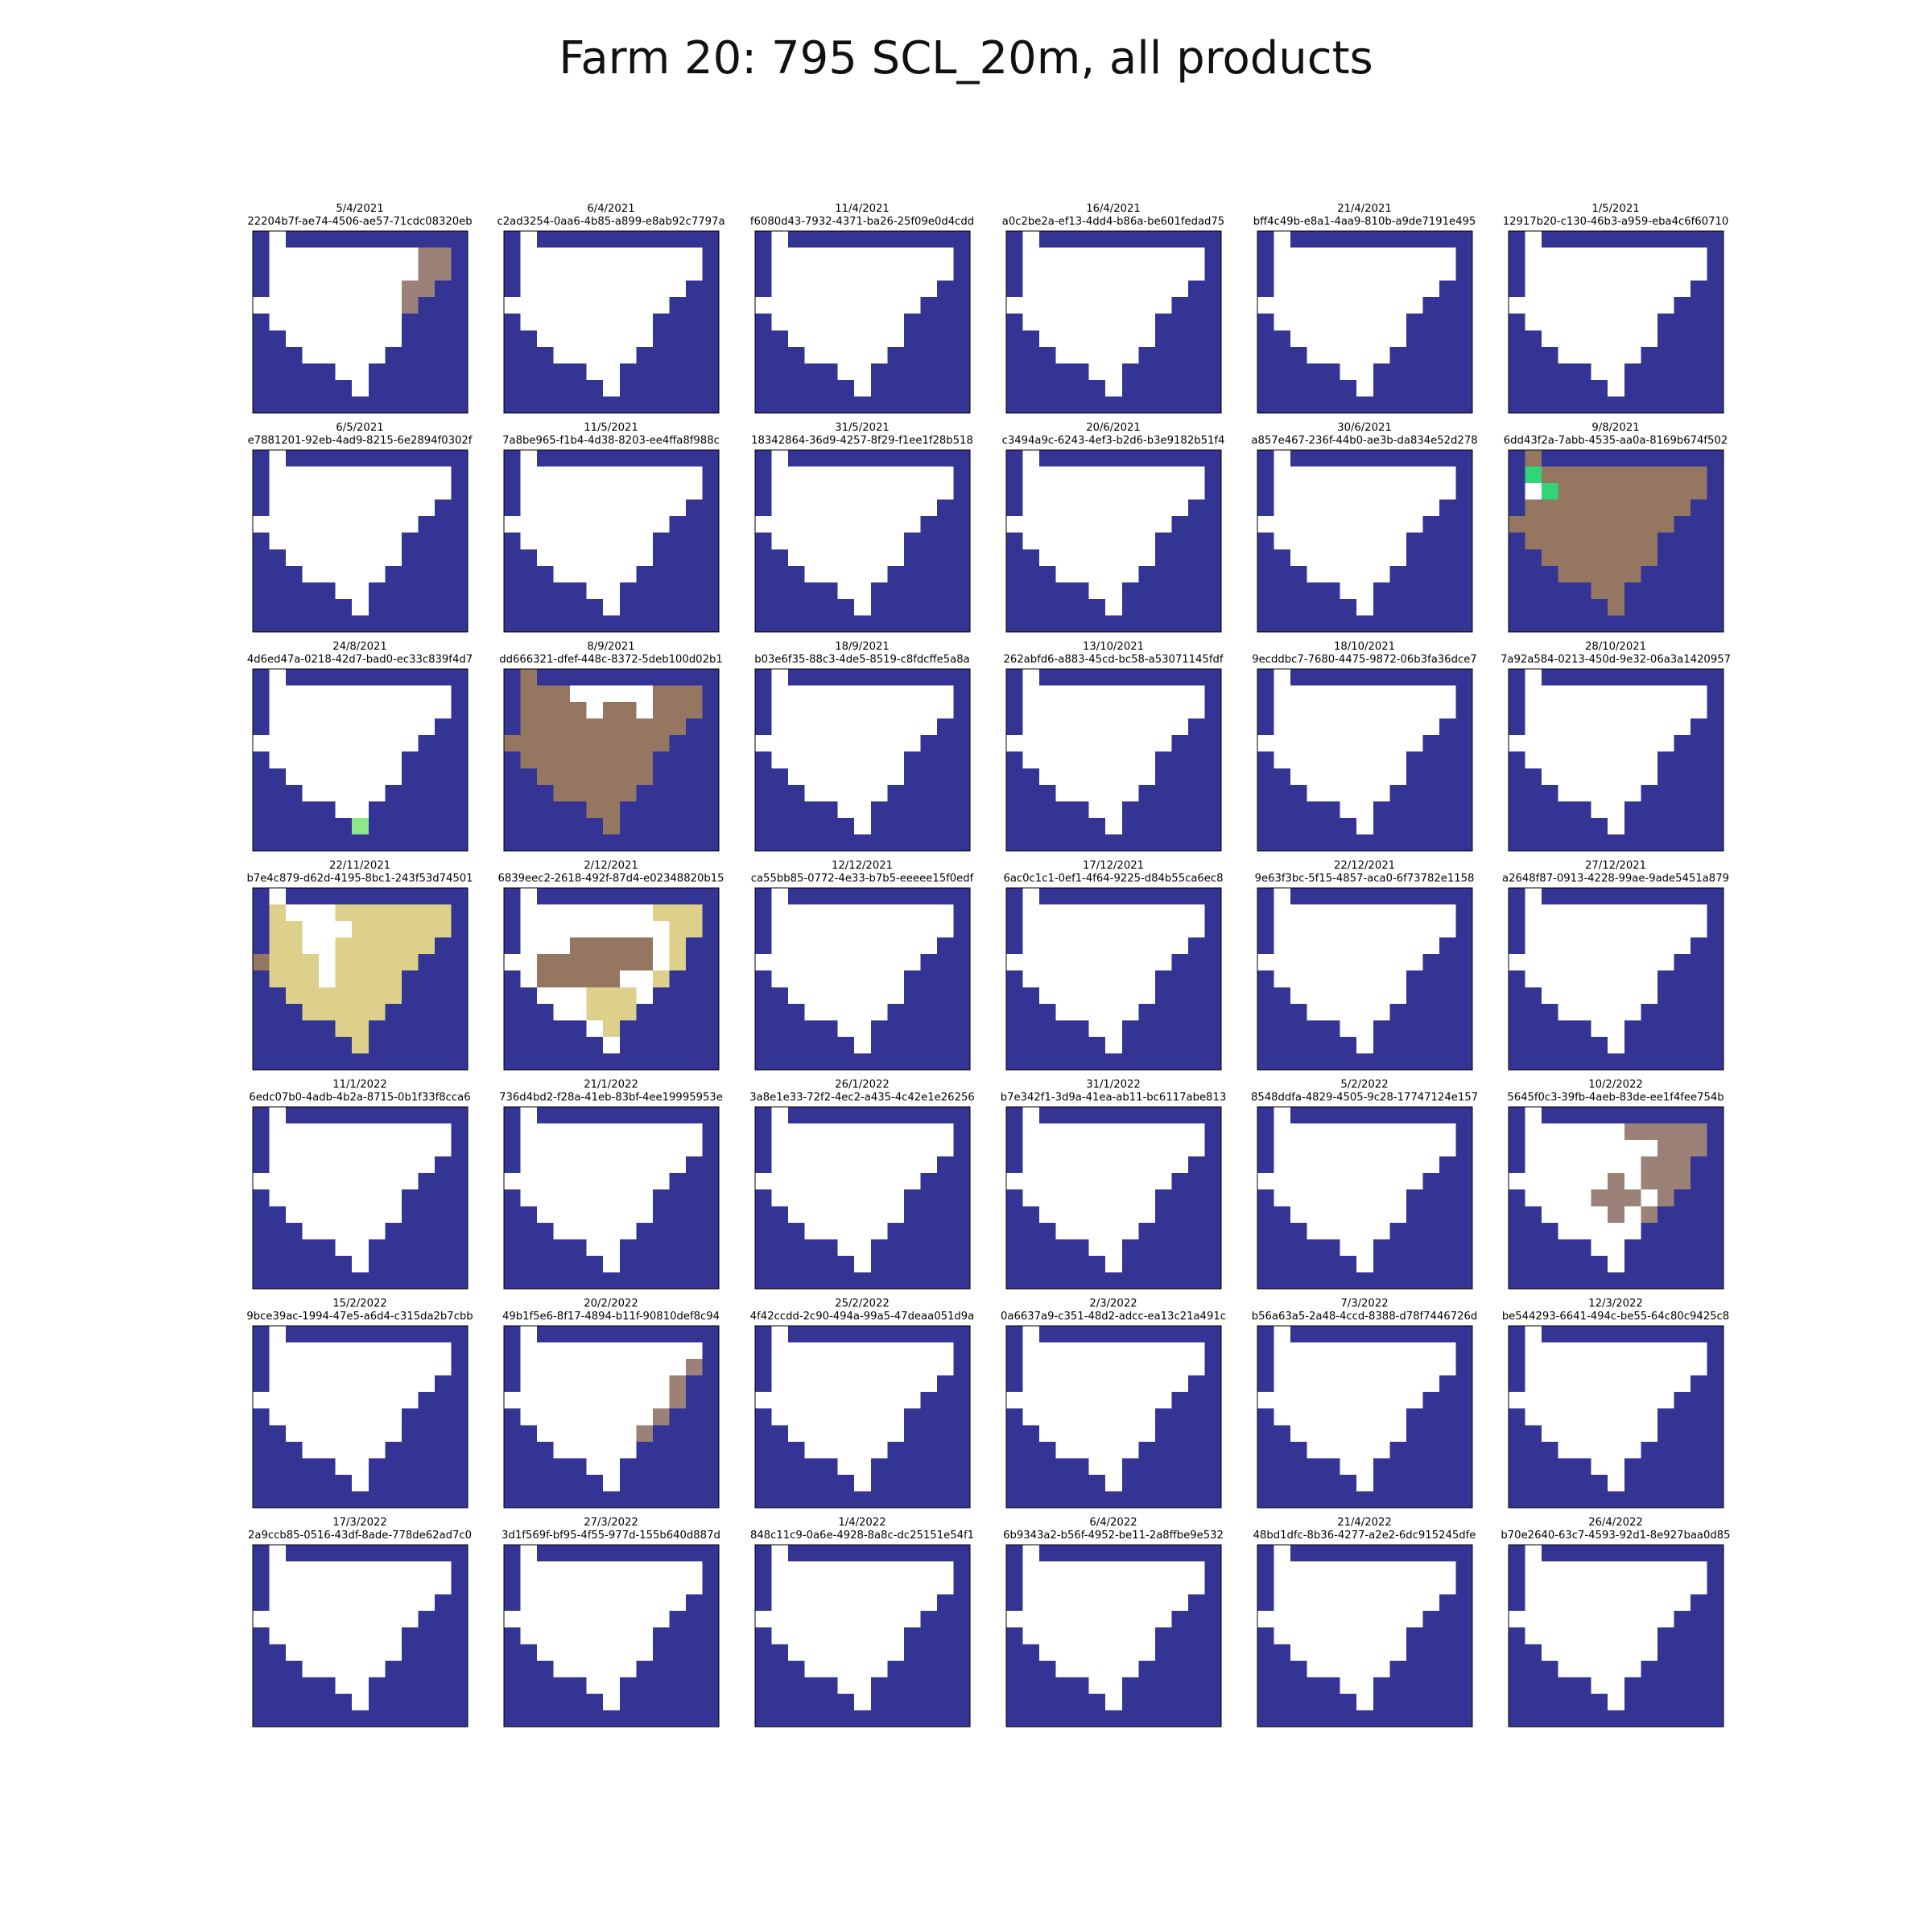  What do you see at coordinates (1113, 660) in the screenshot?
I see `panel-product-id: 262abfd6-a883-45cd-bc58-a53071145fdf` at bounding box center [1113, 660].